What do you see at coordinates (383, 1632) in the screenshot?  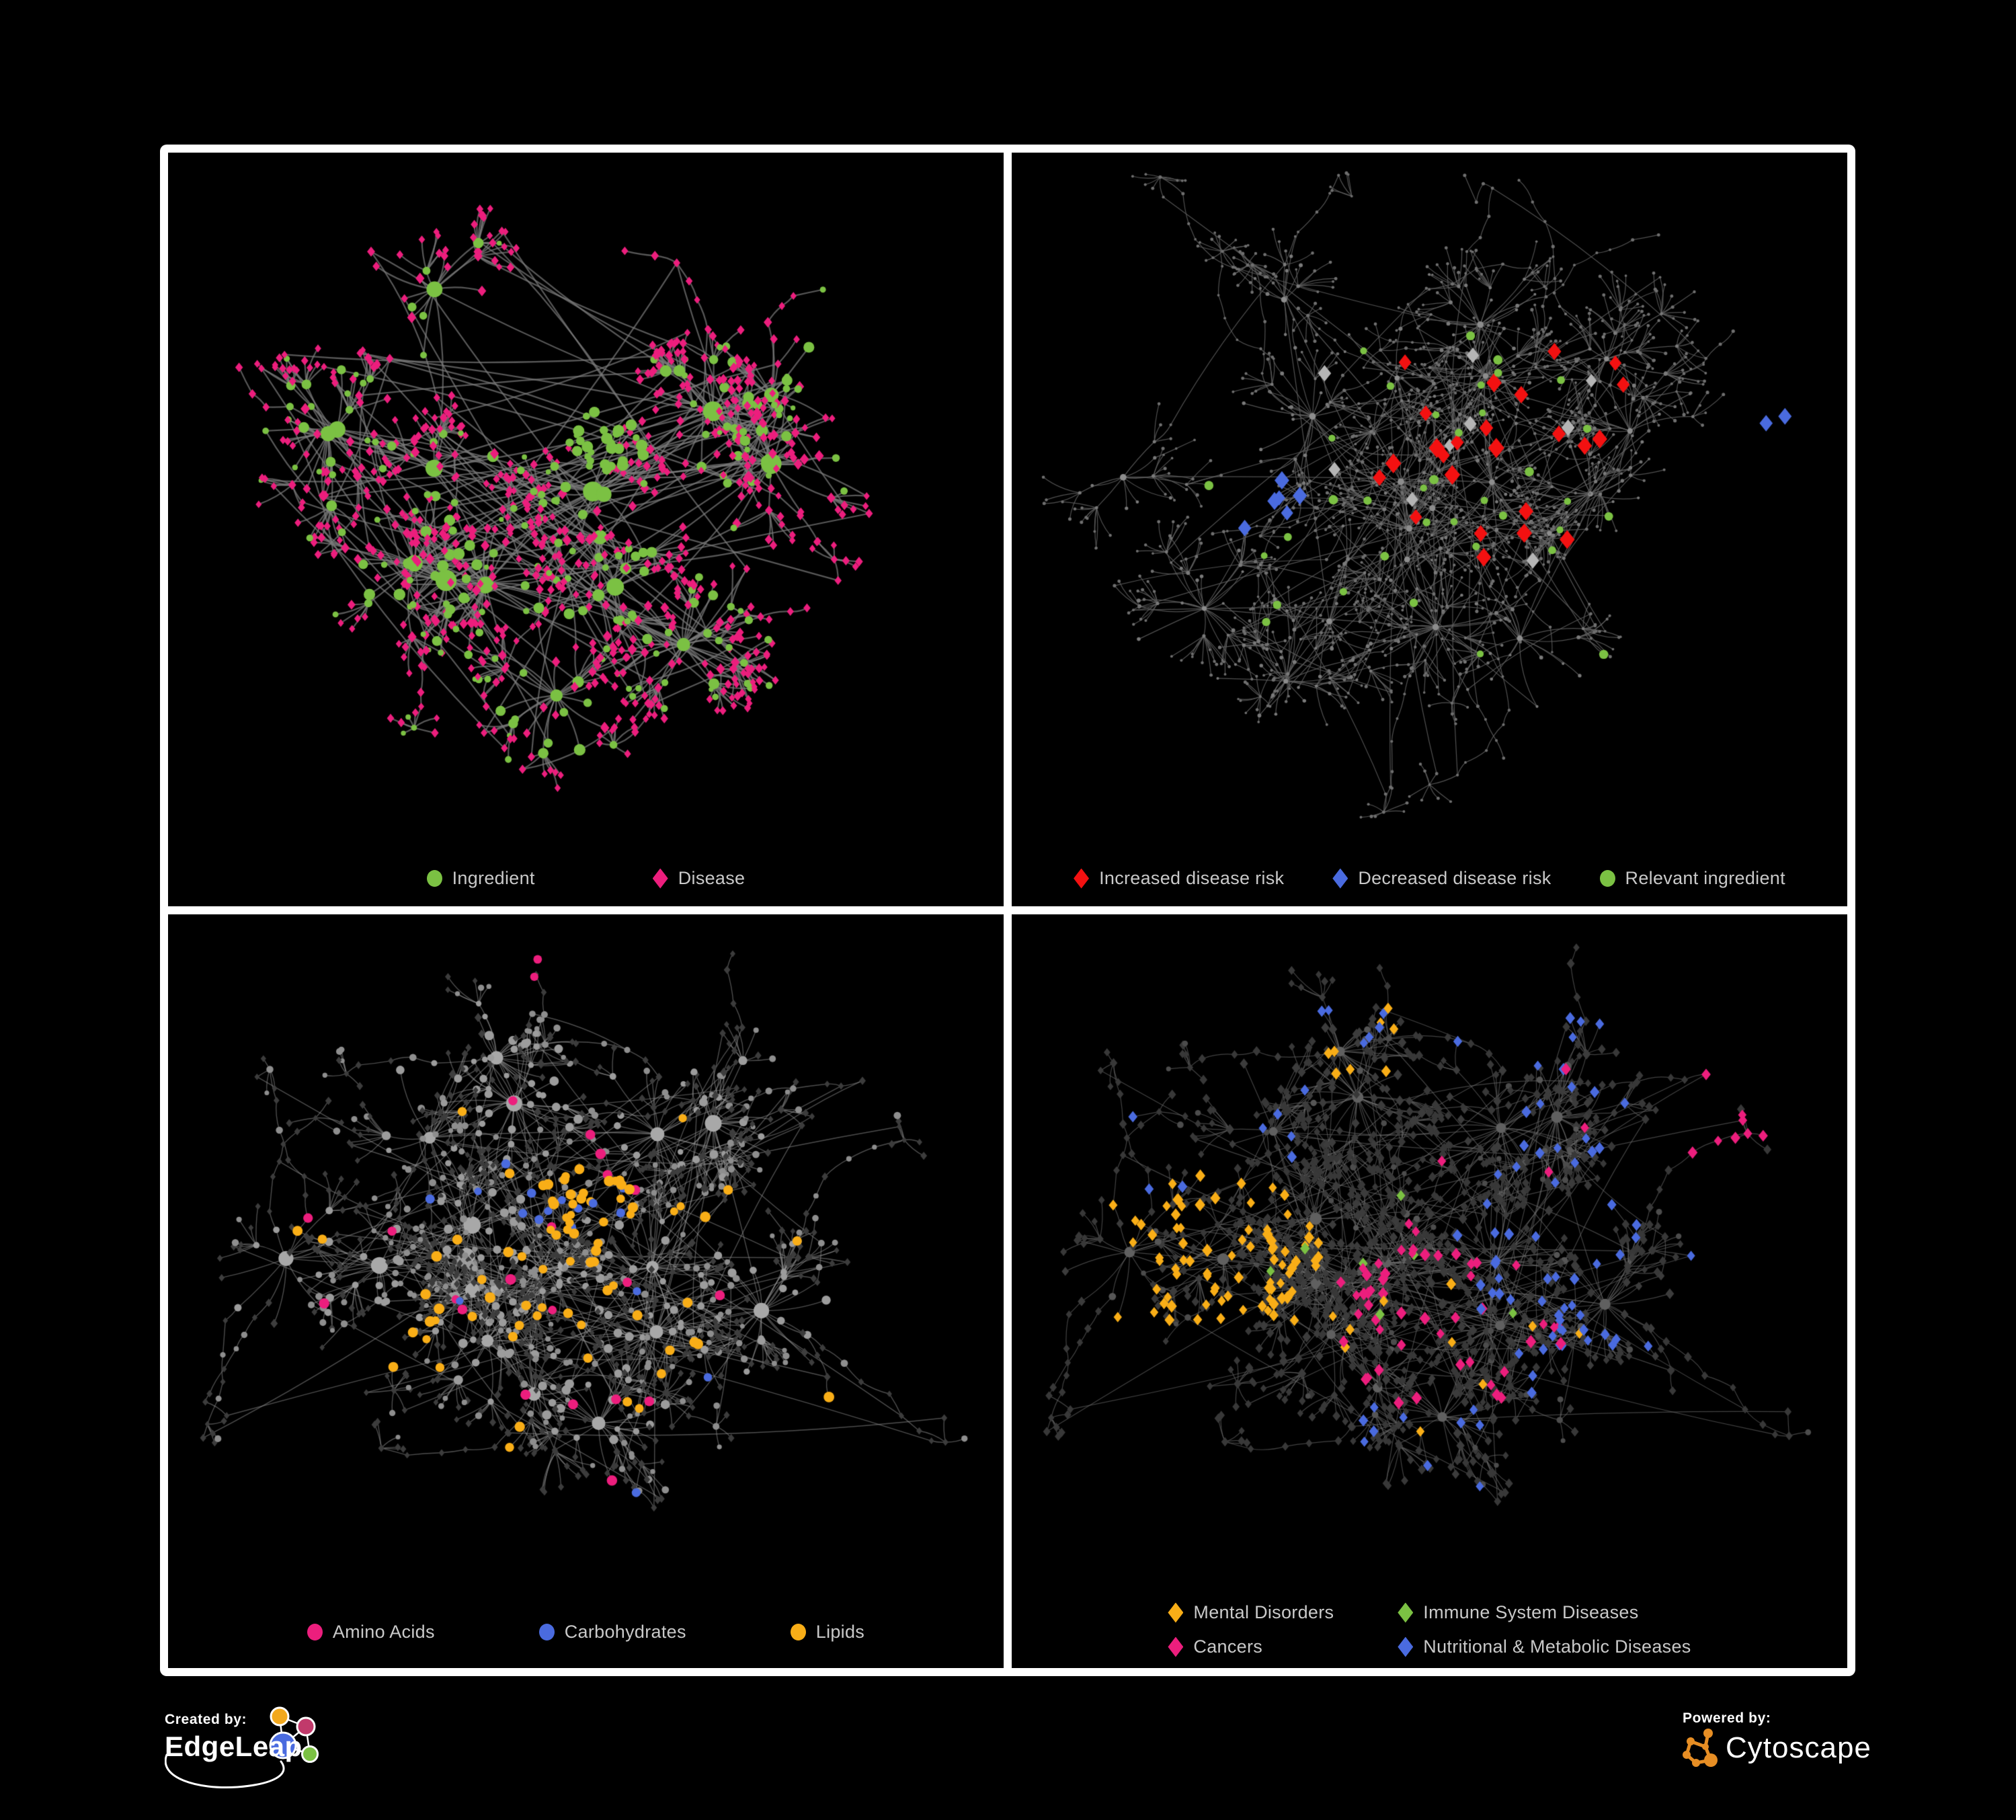 I see `legend-label: Amino Acids` at bounding box center [383, 1632].